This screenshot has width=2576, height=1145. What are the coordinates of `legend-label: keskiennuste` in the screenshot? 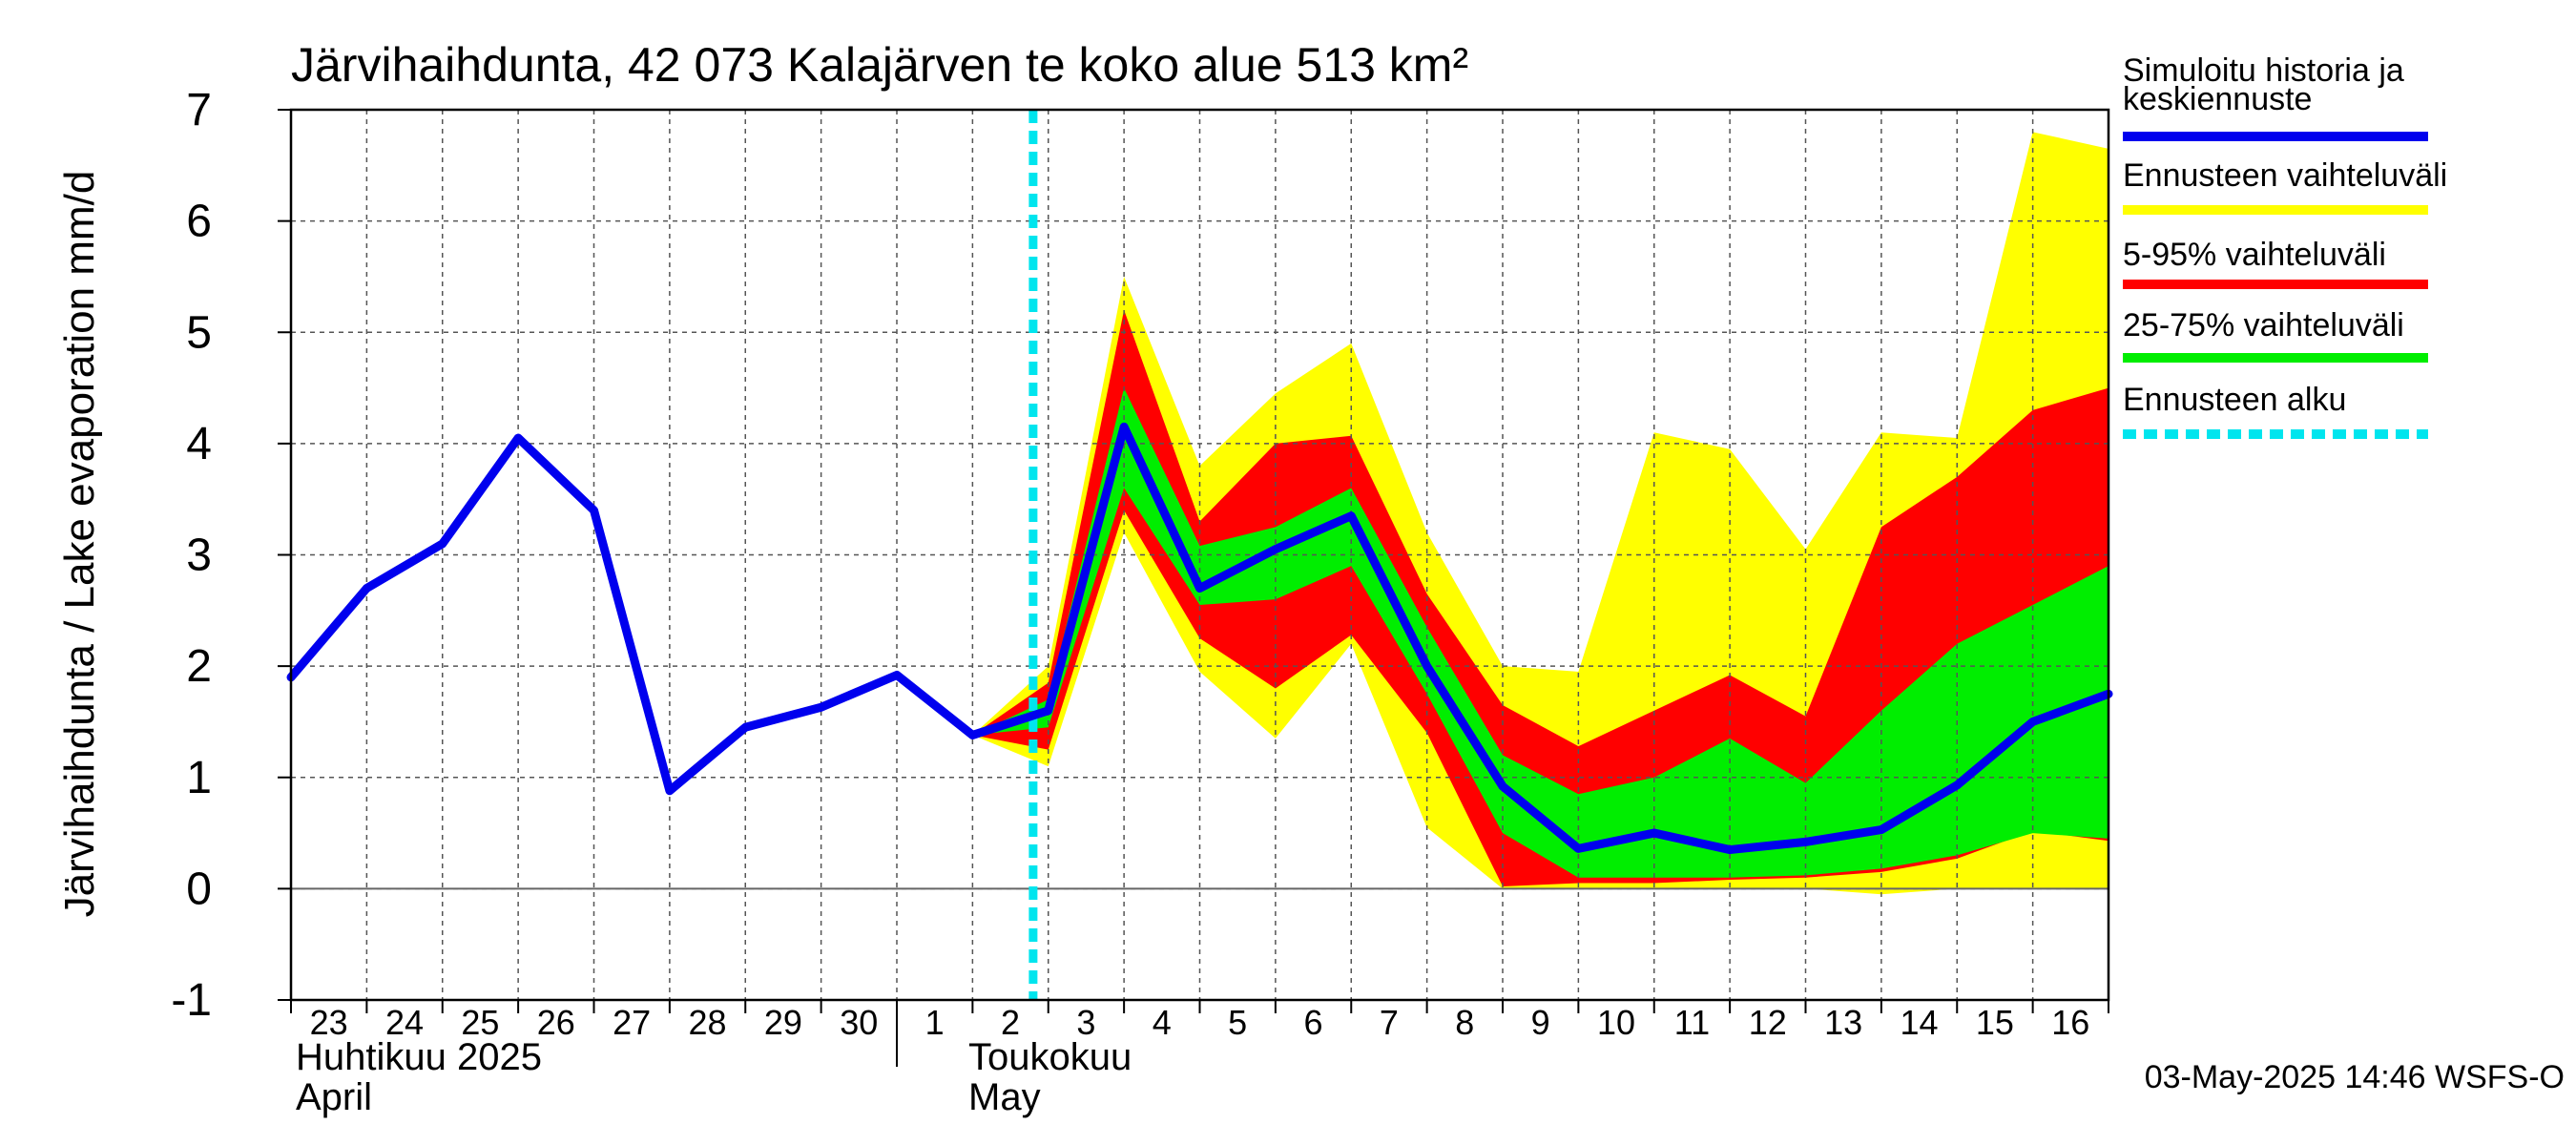 It's located at (2217, 99).